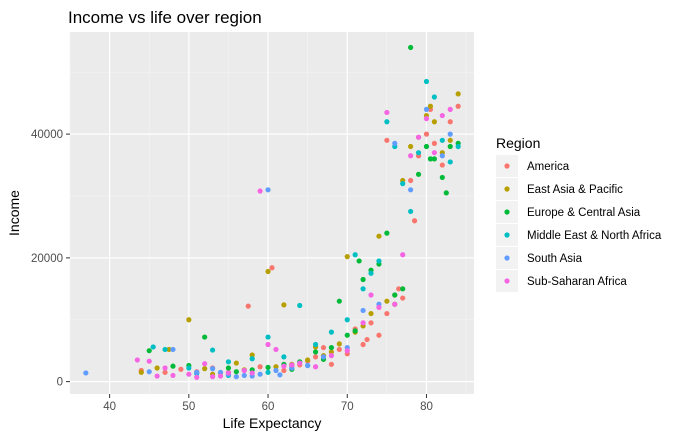  Describe the element at coordinates (577, 282) in the screenshot. I see `legend-label-sub-saharan-africa: Sub-Saharan Africa` at that location.